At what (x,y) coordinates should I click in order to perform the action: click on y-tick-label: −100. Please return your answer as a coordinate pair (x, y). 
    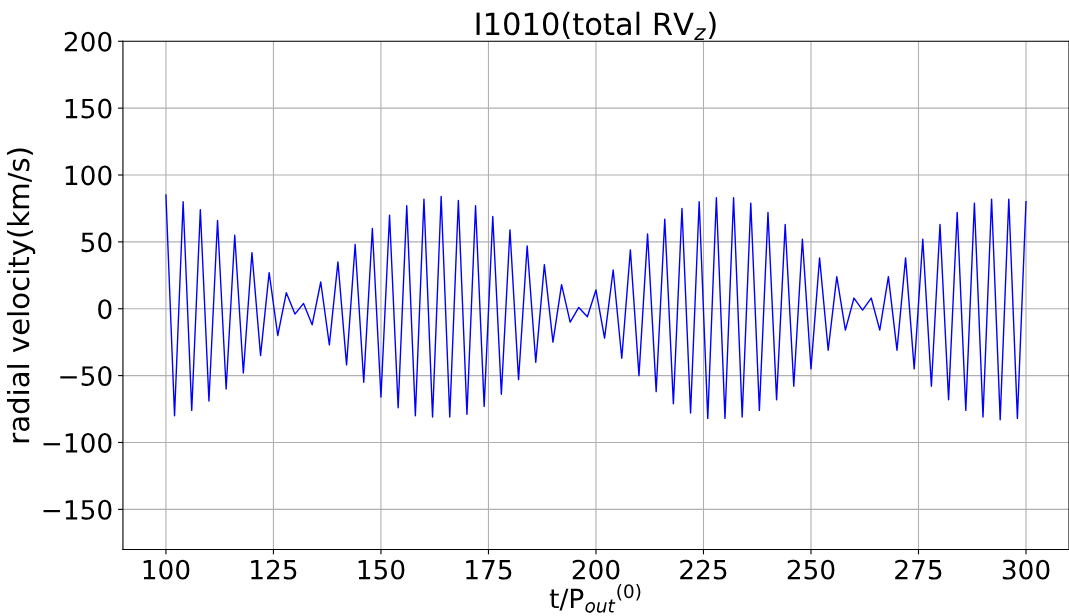
    Looking at the image, I should click on (77, 442).